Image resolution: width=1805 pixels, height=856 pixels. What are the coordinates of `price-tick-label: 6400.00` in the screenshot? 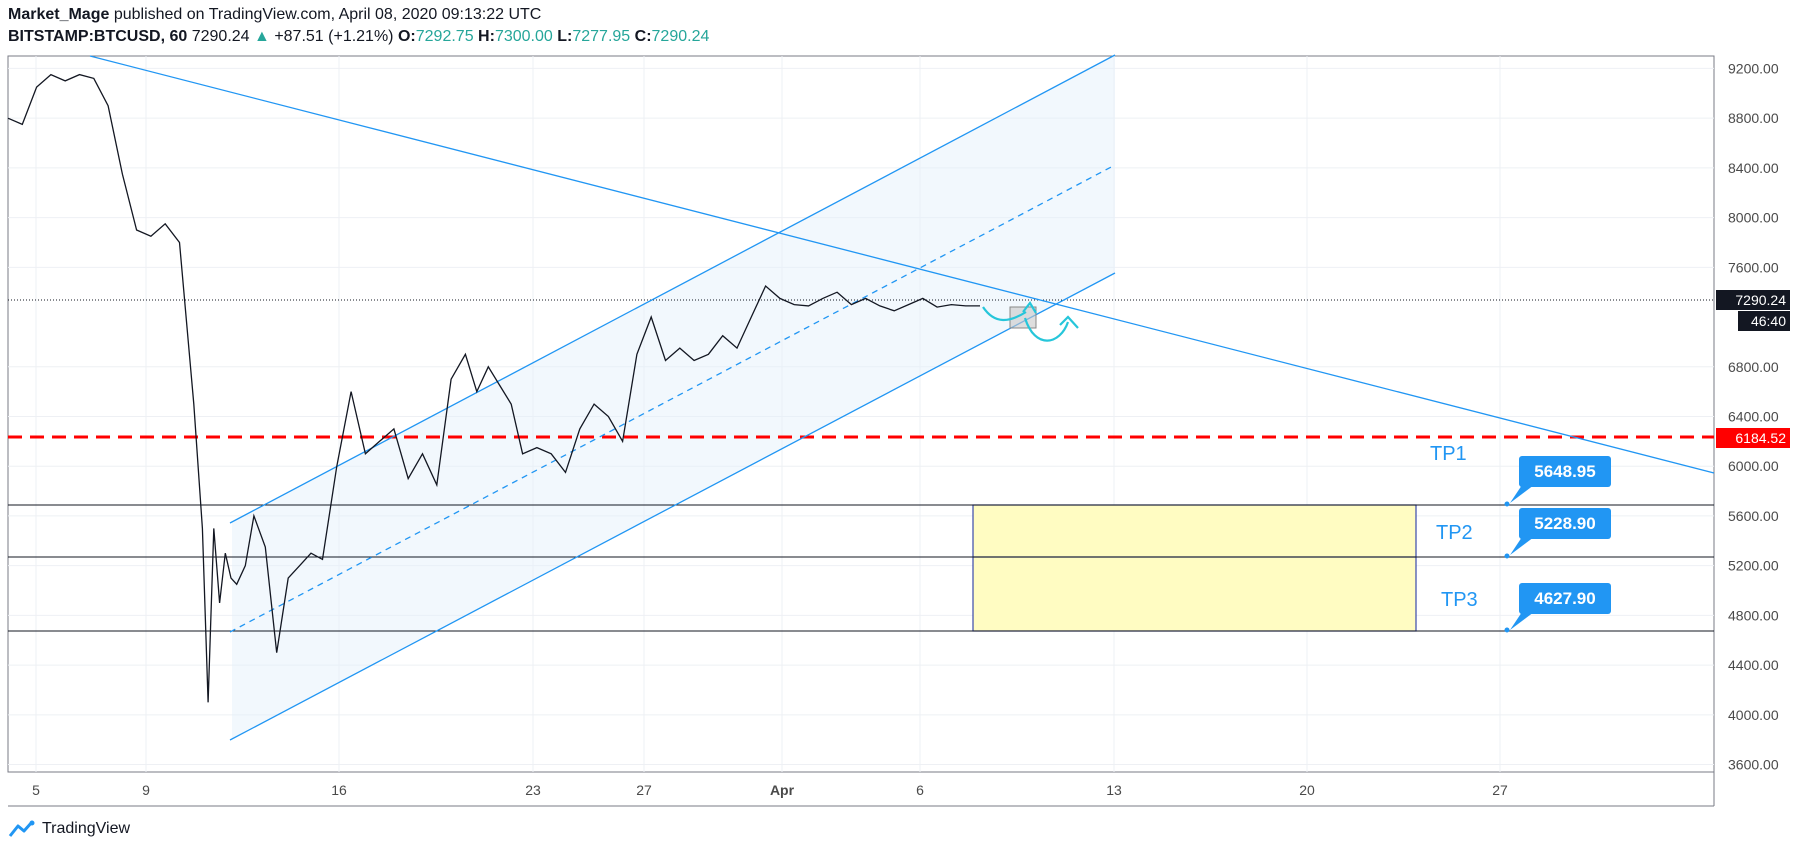 It's located at (1753, 416).